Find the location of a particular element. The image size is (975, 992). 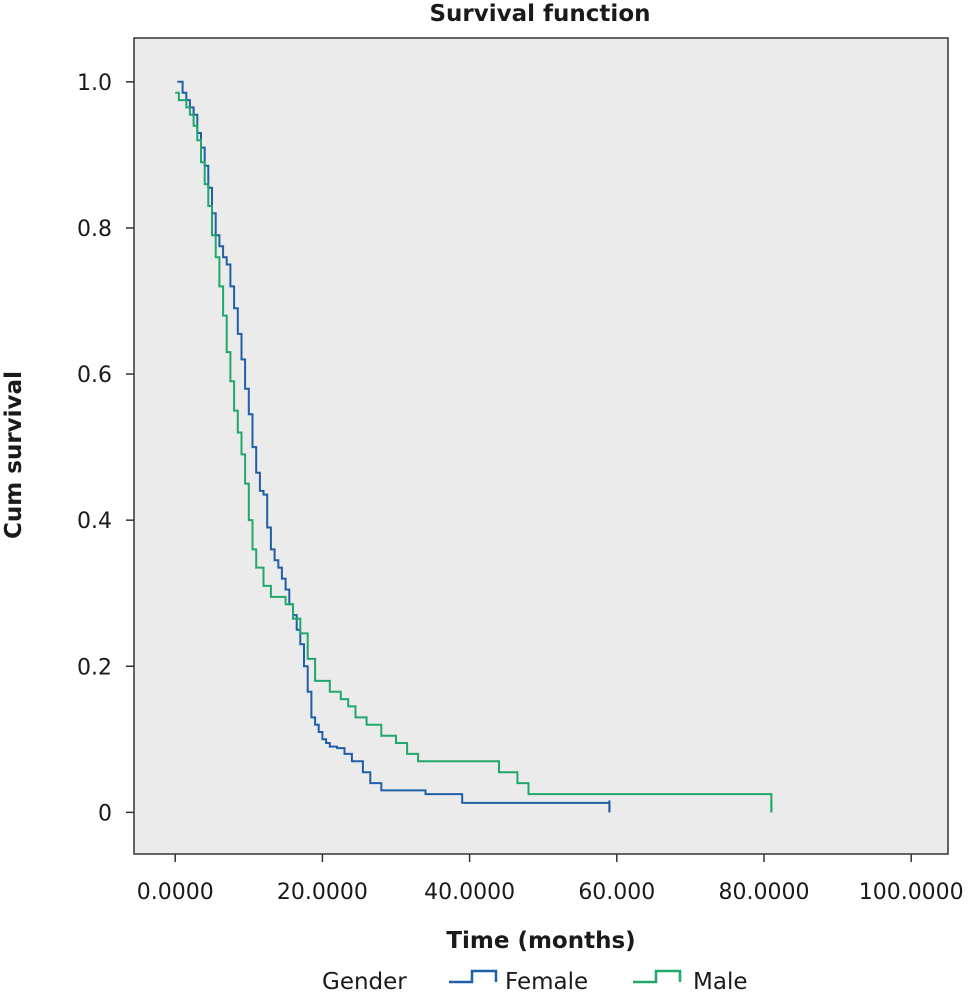

legend-swatch-male is located at coordinates (657, 976).